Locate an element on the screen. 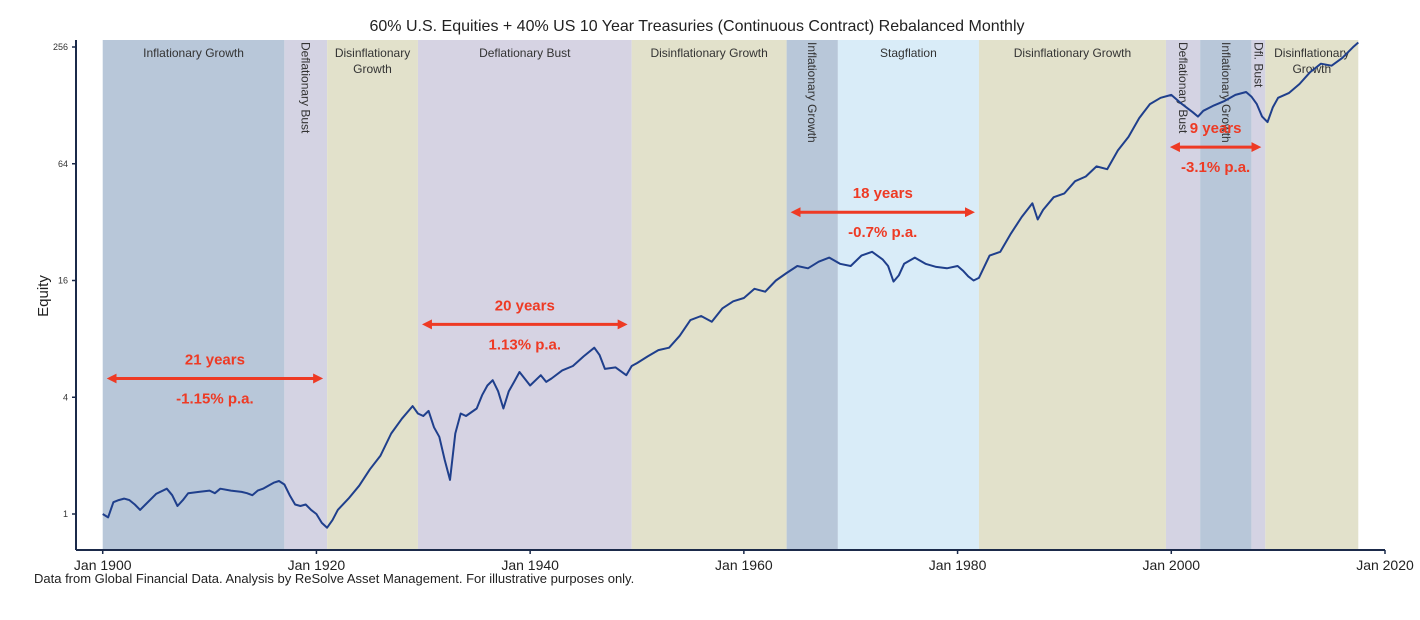 This screenshot has height=620, width=1420. y-tick-label: 256 is located at coordinates (60, 47).